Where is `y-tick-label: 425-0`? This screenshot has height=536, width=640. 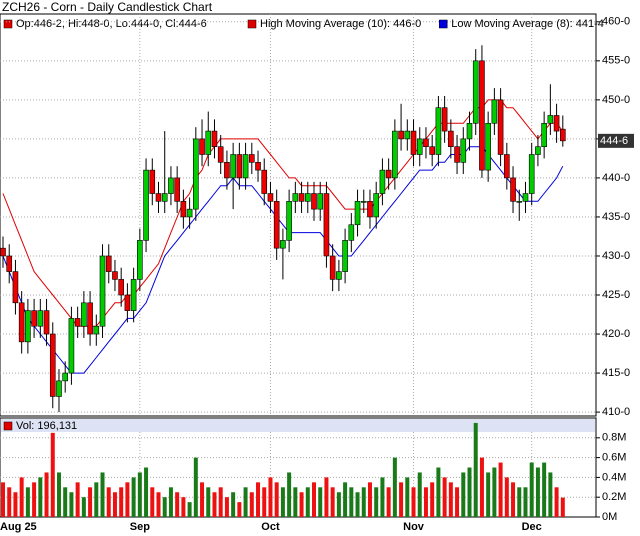 y-tick-label: 425-0 is located at coordinates (616, 295).